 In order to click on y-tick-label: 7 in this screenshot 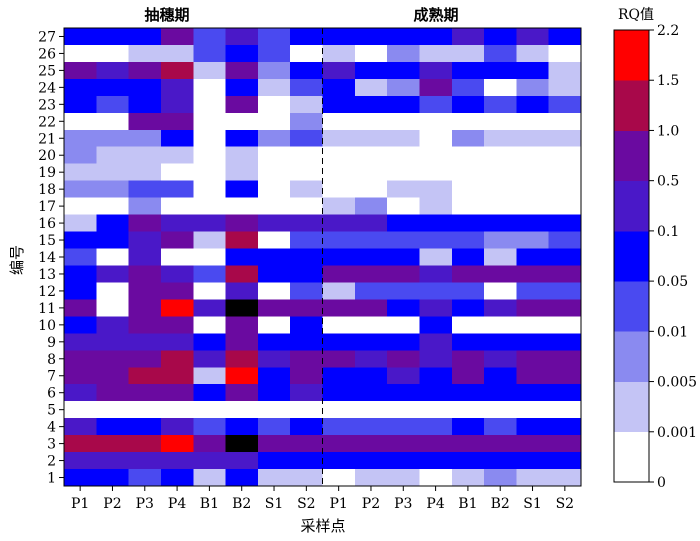, I will do `click(51, 377)`.